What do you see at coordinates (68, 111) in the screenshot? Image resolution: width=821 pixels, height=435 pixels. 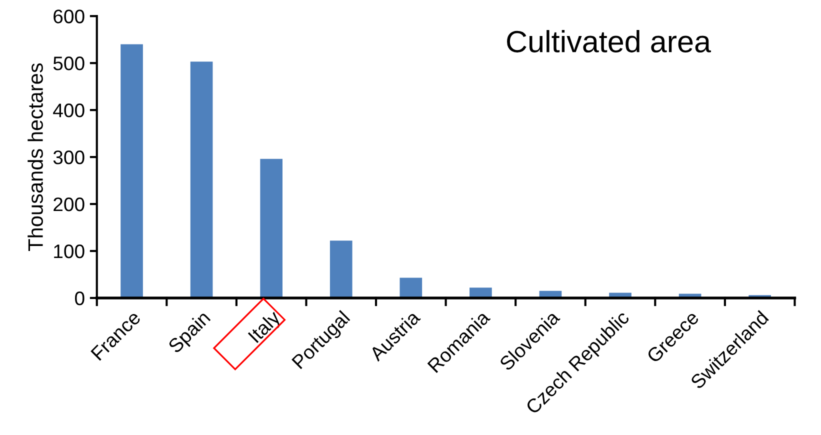 I see `y-tick-label: 400` at bounding box center [68, 111].